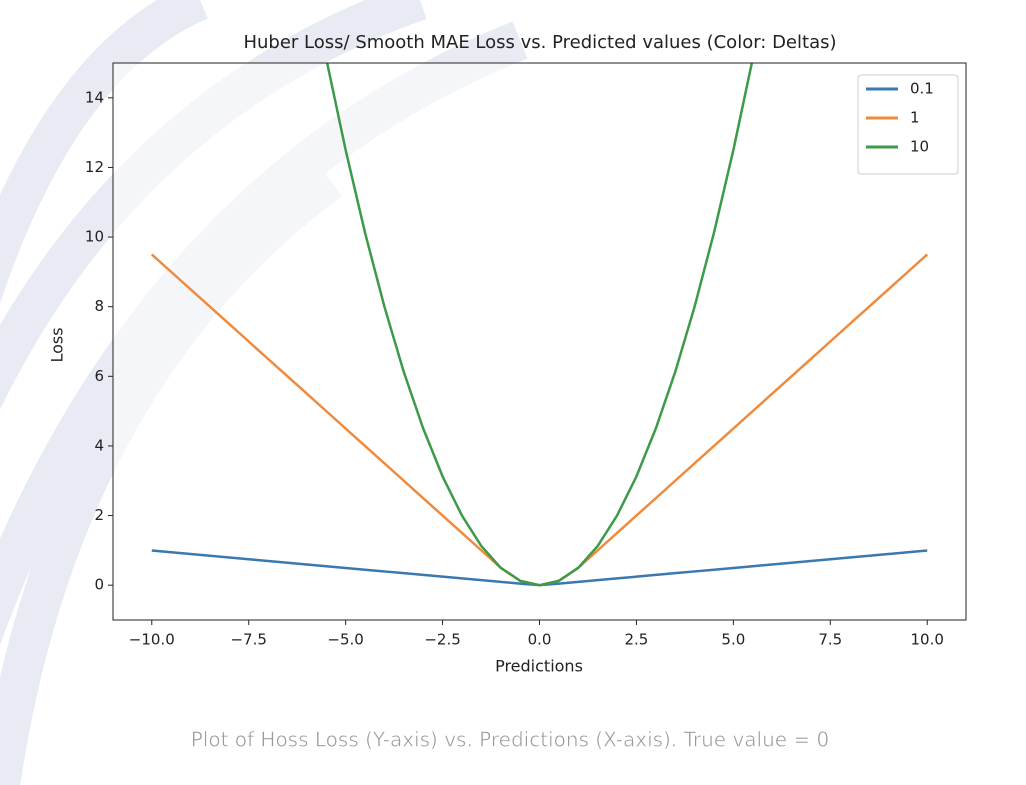  Describe the element at coordinates (94, 97) in the screenshot. I see `y-tick-label: 14` at that location.